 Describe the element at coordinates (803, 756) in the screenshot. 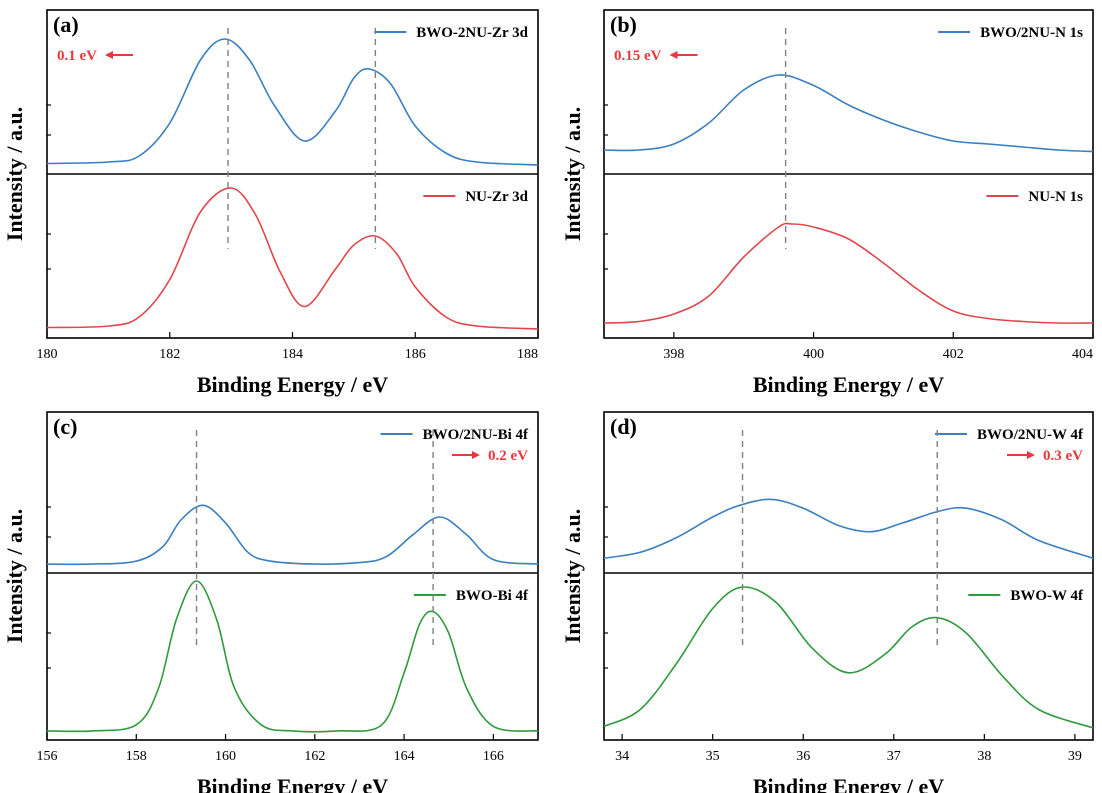

I see `x-tick-label: 36` at that location.